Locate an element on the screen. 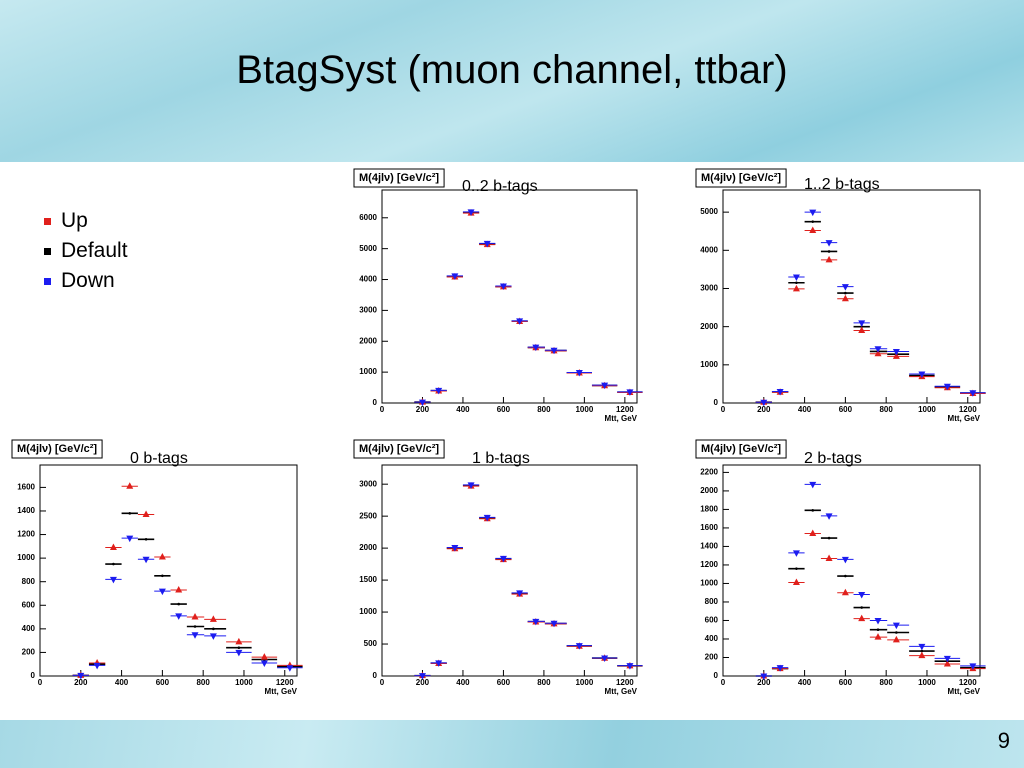 The width and height of the screenshot is (1024, 768). legend-swatch is located at coordinates (47, 221).